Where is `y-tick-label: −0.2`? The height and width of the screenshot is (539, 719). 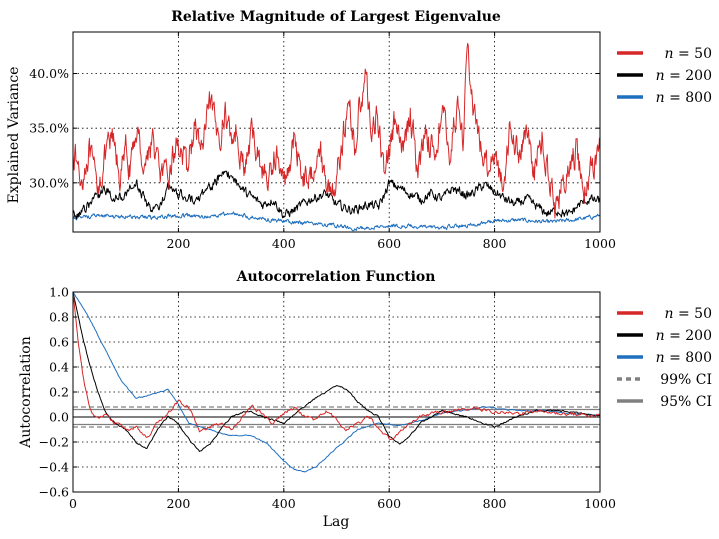 y-tick-label: −0.2 is located at coordinates (54, 442).